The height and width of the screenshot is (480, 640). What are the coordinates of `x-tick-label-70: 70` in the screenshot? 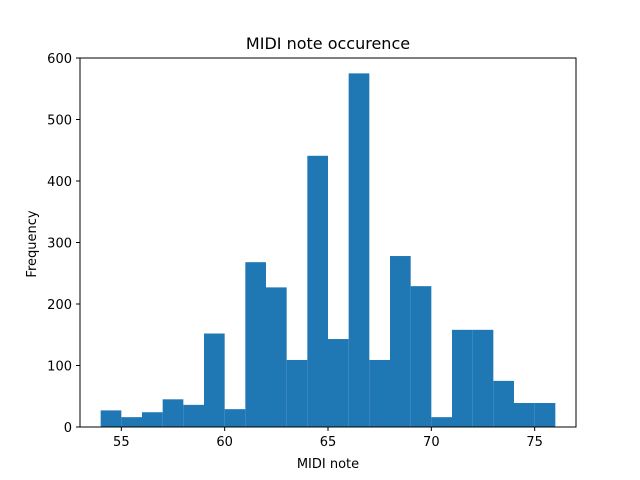 It's located at (431, 442).